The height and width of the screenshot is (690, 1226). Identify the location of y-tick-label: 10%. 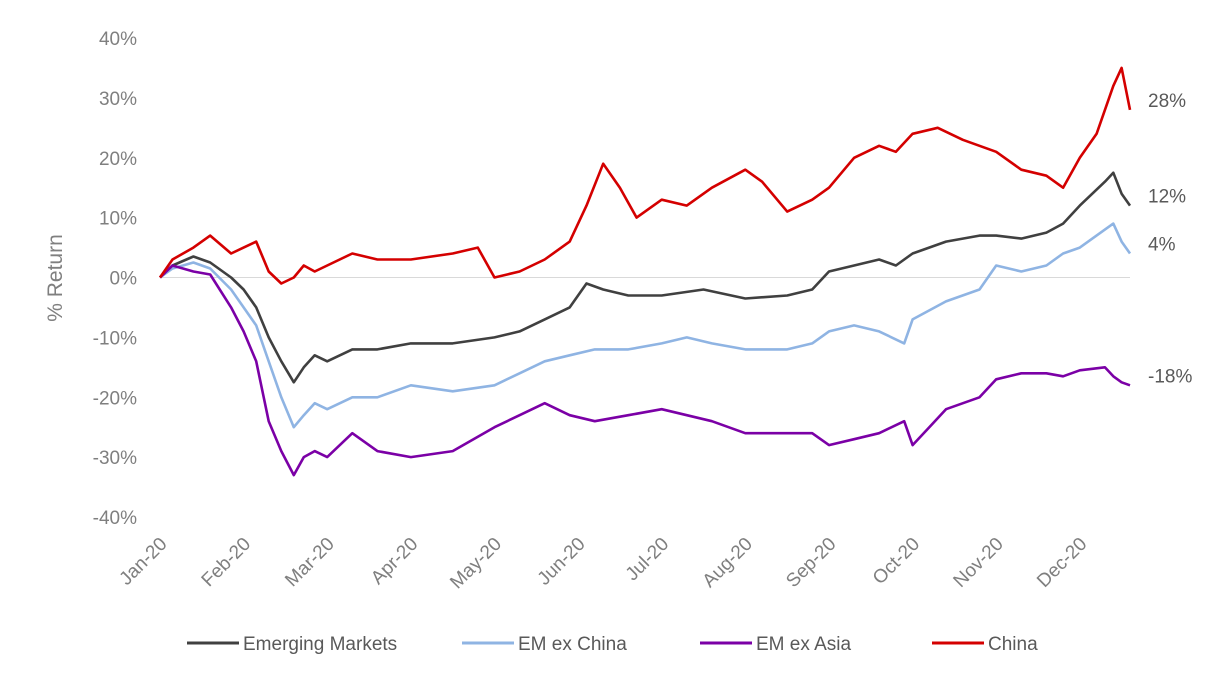
(118, 219).